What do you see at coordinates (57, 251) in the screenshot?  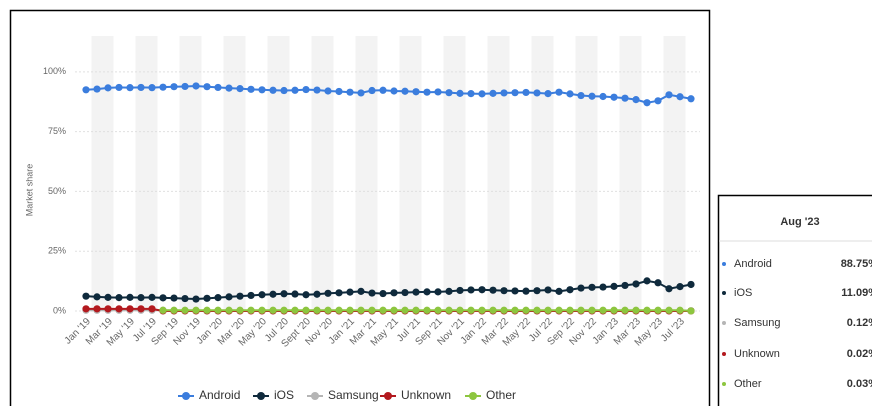 I see `y-tick-label: 25%` at bounding box center [57, 251].